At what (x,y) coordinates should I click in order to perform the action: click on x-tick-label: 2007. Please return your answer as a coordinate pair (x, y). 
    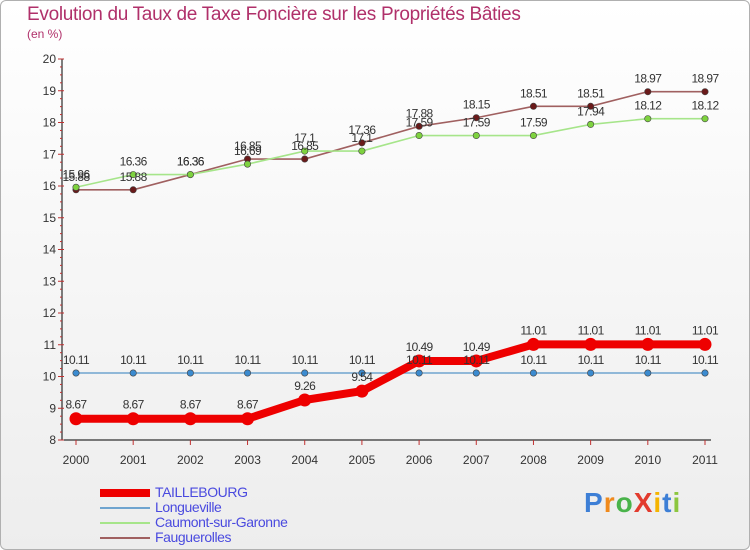
    Looking at the image, I should click on (476, 460).